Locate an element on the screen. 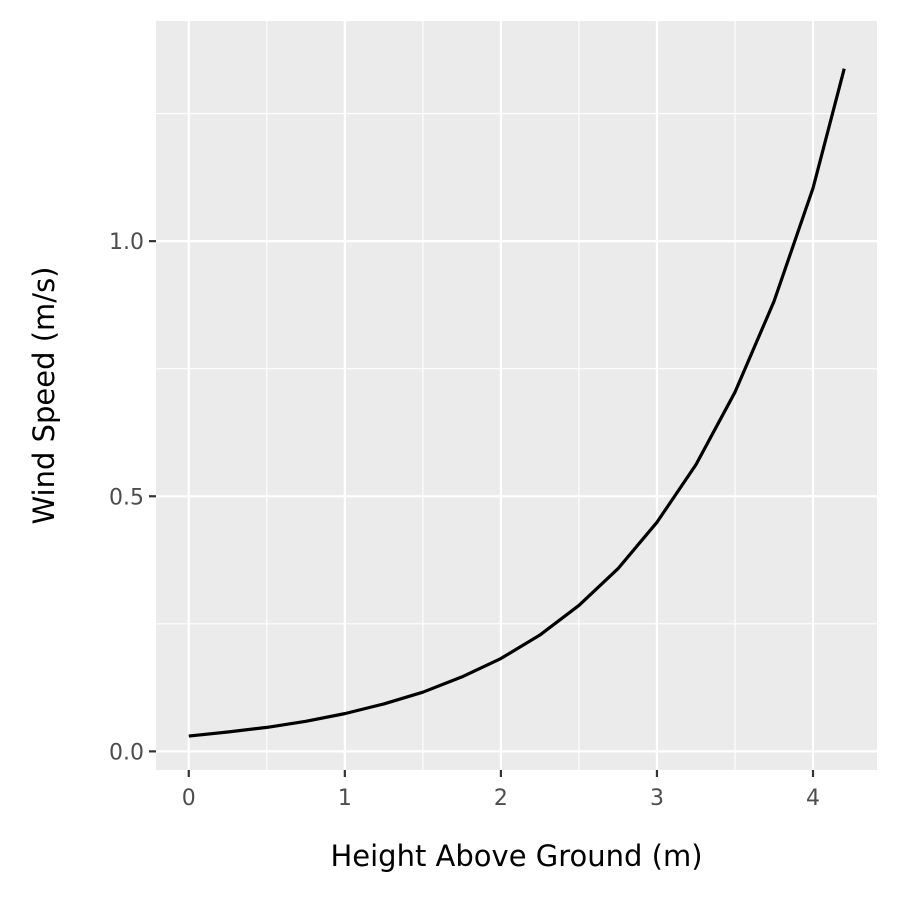 This screenshot has height=900, width=900. y-axis: 0.0 0.5 1.0 is located at coordinates (132, 497).